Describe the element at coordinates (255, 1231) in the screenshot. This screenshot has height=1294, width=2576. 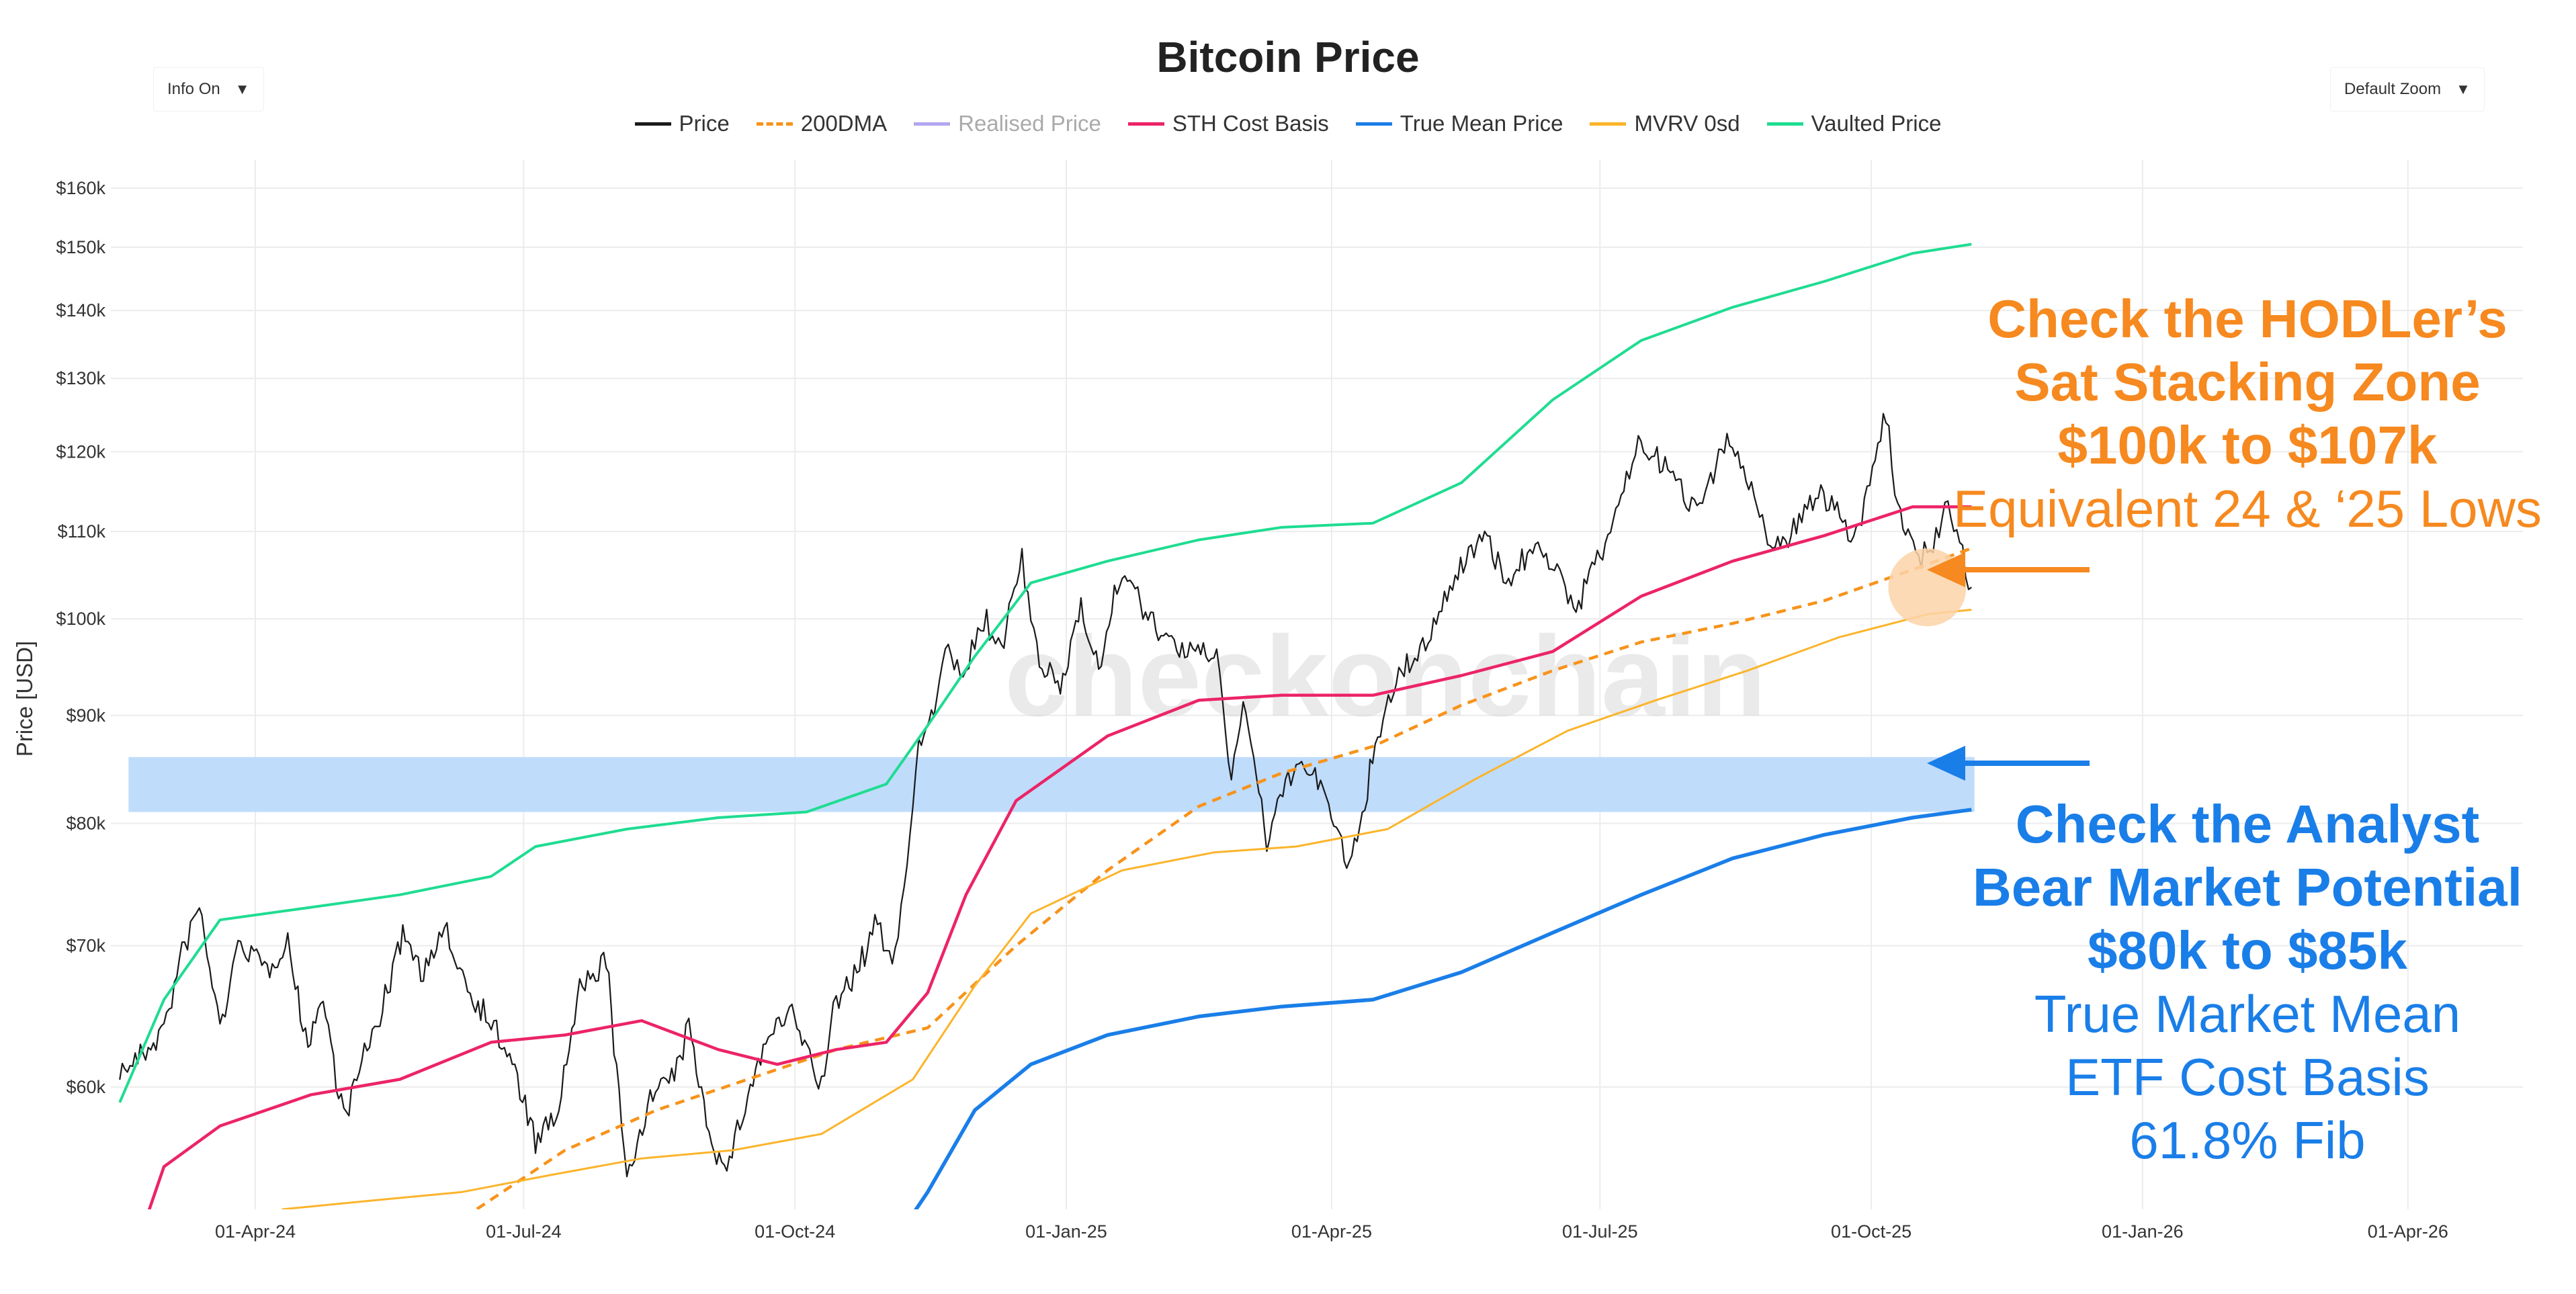
I see `x-tick-label: 01-Apr-24` at that location.